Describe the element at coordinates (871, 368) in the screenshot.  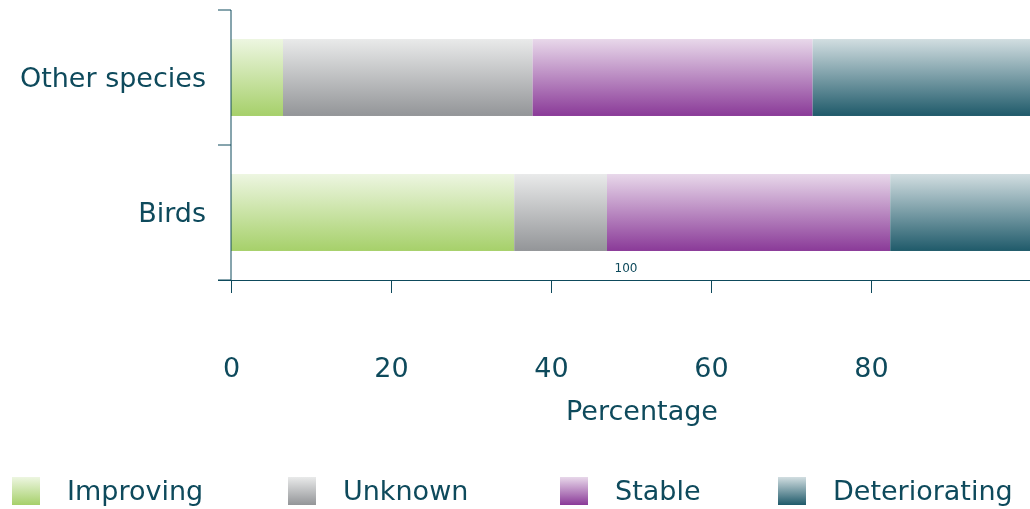
I see `x-tick-label: 80` at that location.